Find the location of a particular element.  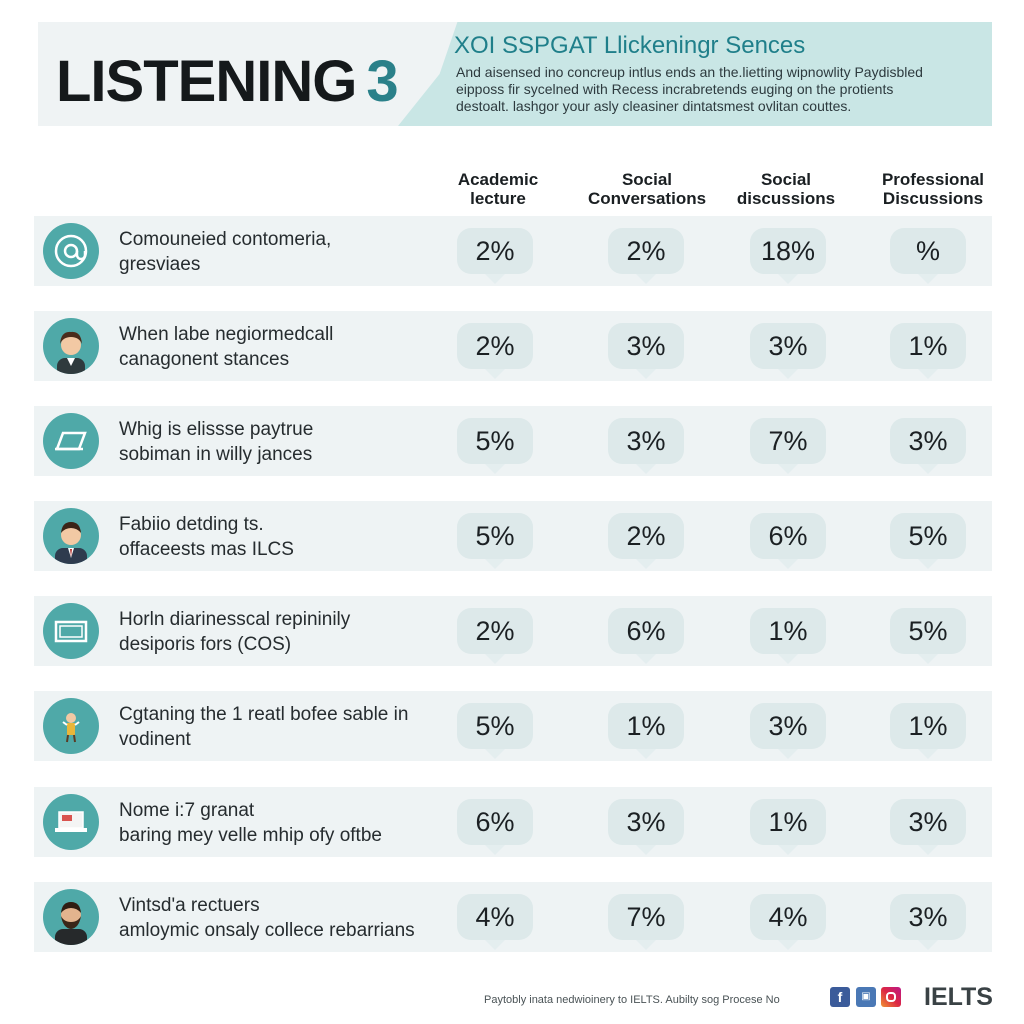

row-line: Vintsd'a rectuers is located at coordinates (189, 905).